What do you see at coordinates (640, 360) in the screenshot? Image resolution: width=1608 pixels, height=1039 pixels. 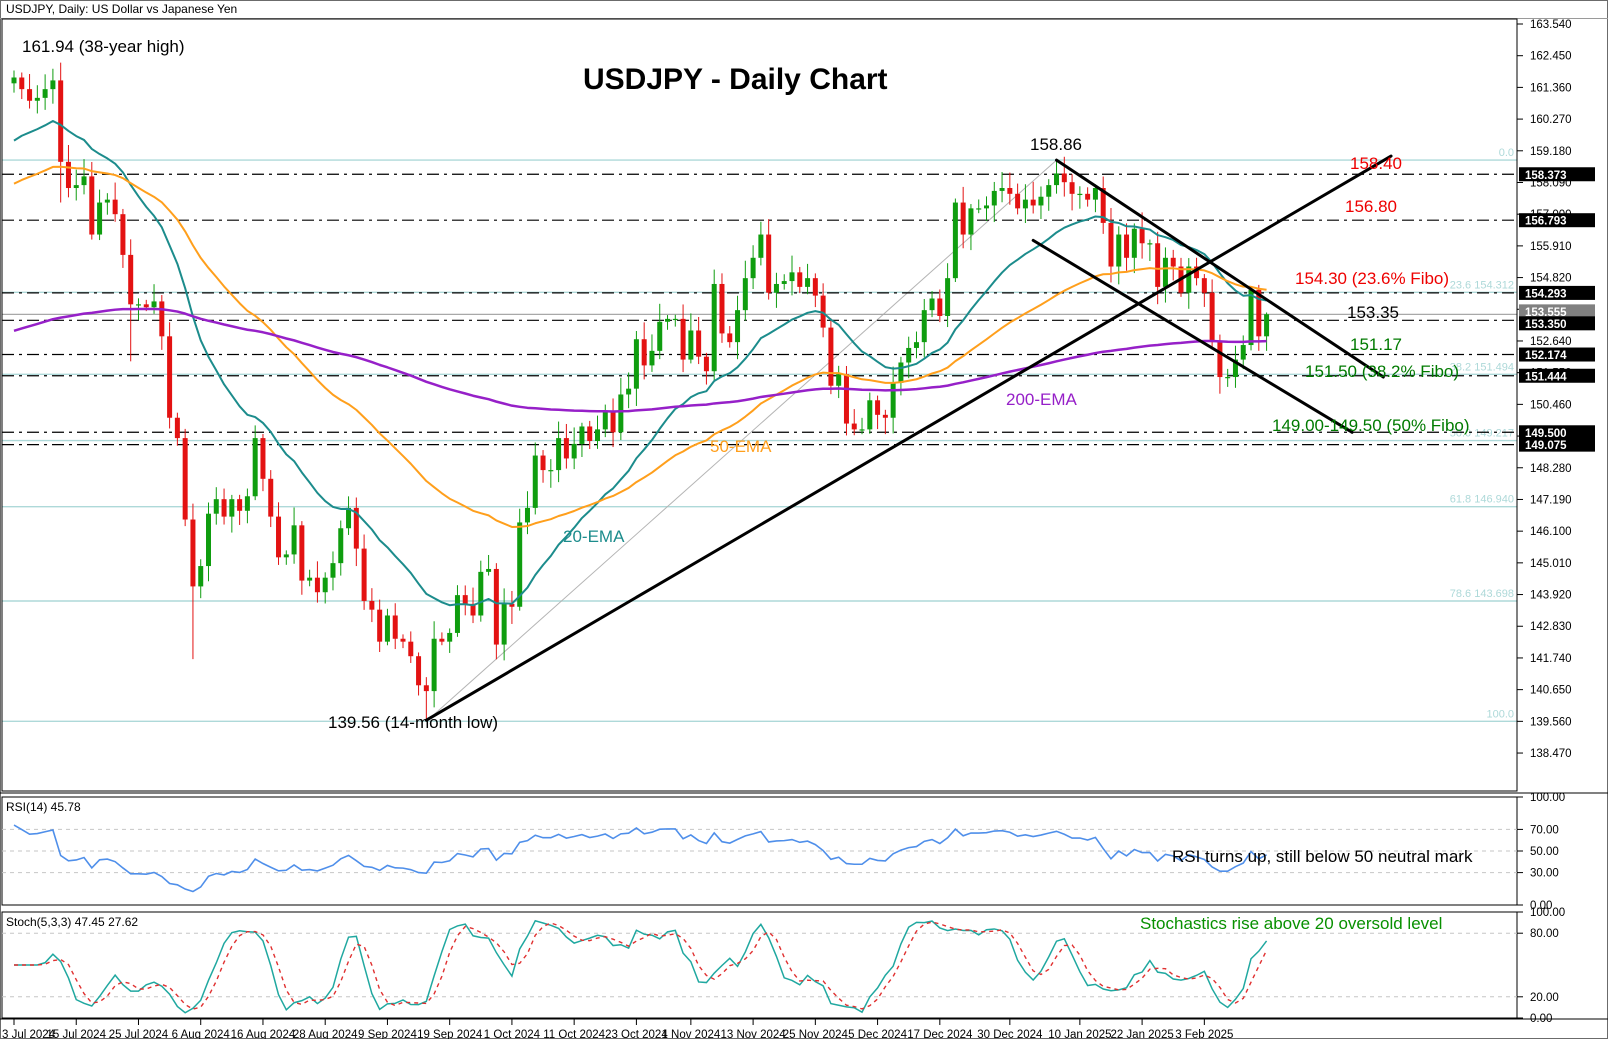 I see `200-ema-line` at bounding box center [640, 360].